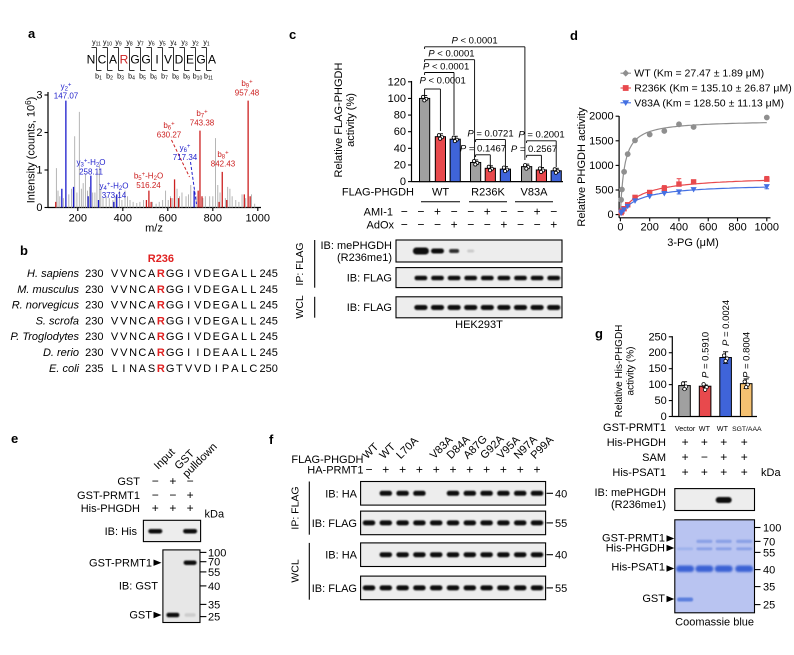 This screenshot has height=655, width=794. What do you see at coordinates (91, 163) in the screenshot?
I see `svg-text: y3+-H2O` at bounding box center [91, 163].